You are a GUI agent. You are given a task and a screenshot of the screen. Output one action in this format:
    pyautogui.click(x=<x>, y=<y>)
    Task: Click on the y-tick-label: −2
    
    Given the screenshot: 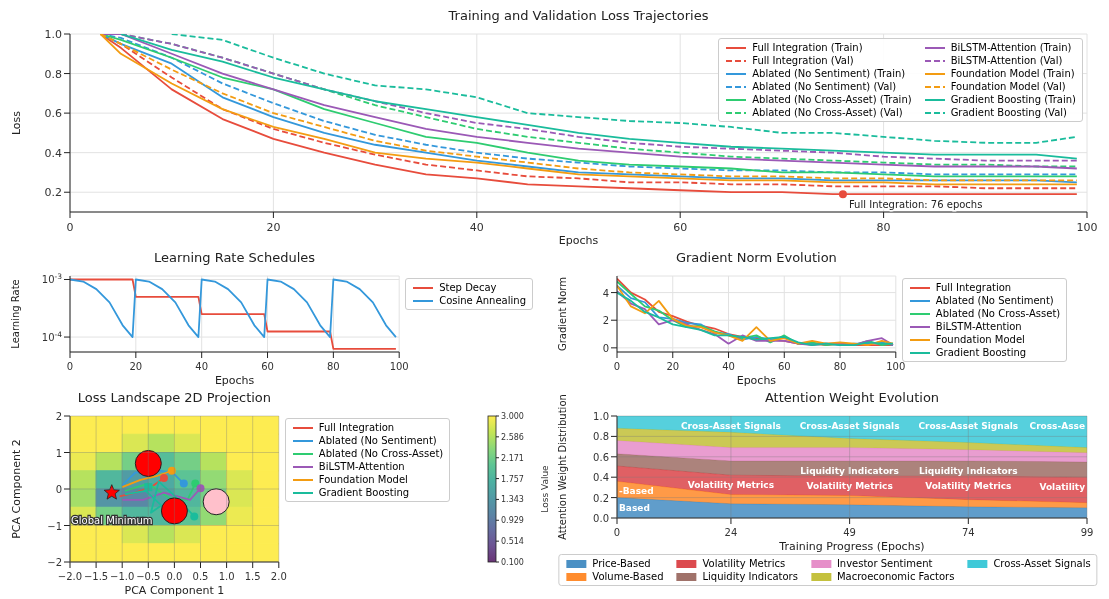 What is the action you would take?
    pyautogui.click(x=54, y=562)
    